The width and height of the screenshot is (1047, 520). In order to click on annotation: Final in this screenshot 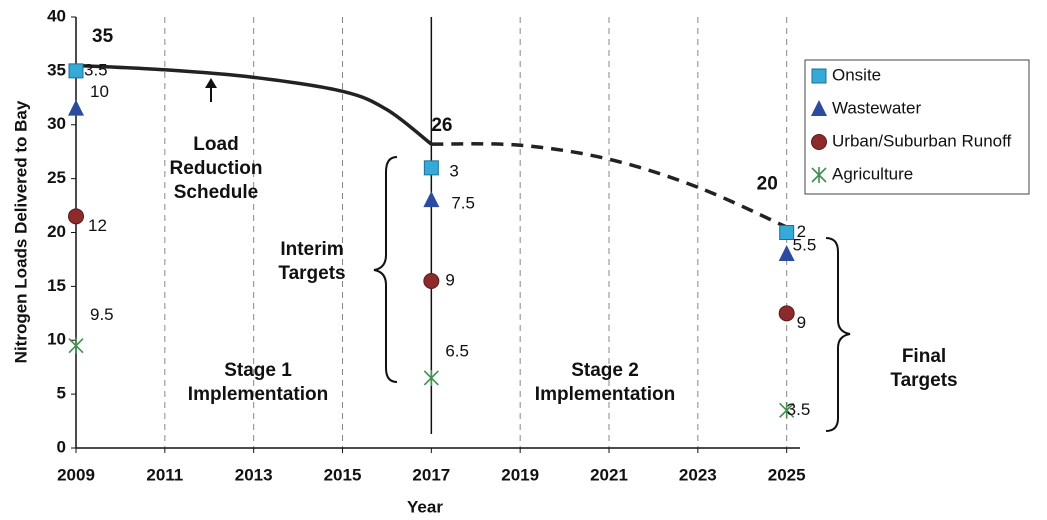, I will do `click(924, 356)`.